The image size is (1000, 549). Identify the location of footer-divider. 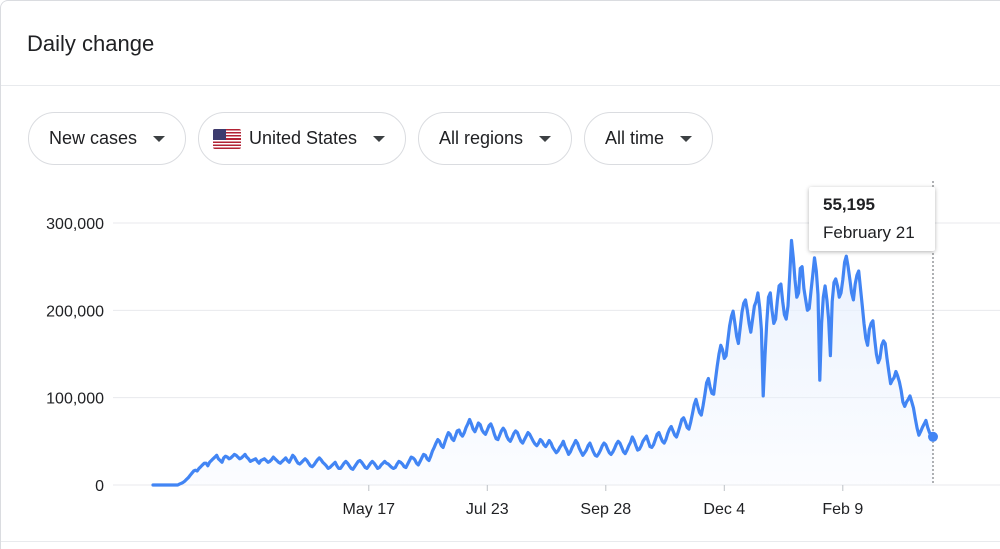
(500, 541).